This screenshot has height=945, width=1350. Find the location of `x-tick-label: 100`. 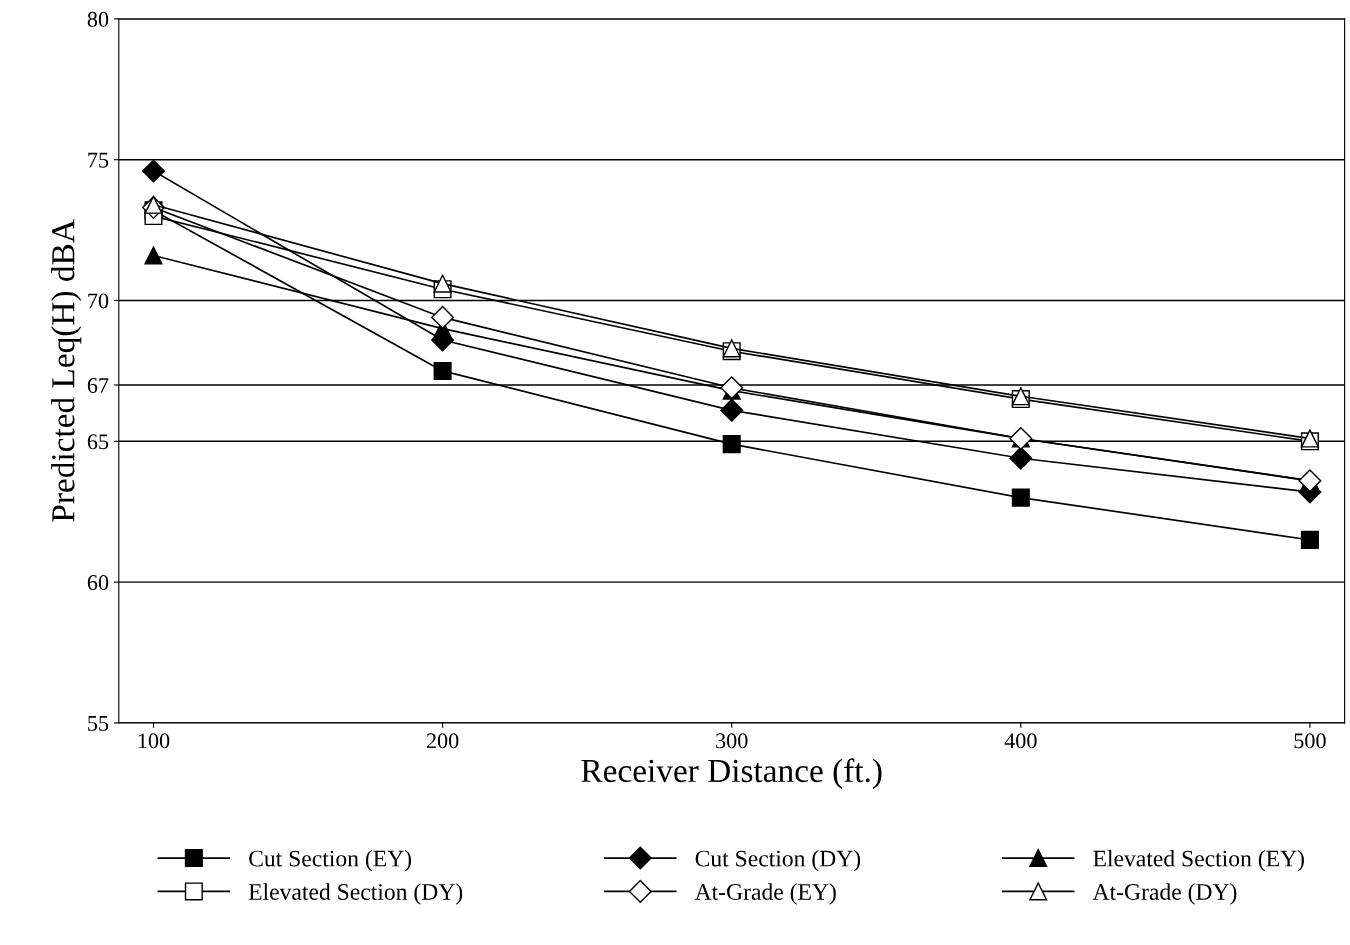

x-tick-label: 100 is located at coordinates (154, 741).